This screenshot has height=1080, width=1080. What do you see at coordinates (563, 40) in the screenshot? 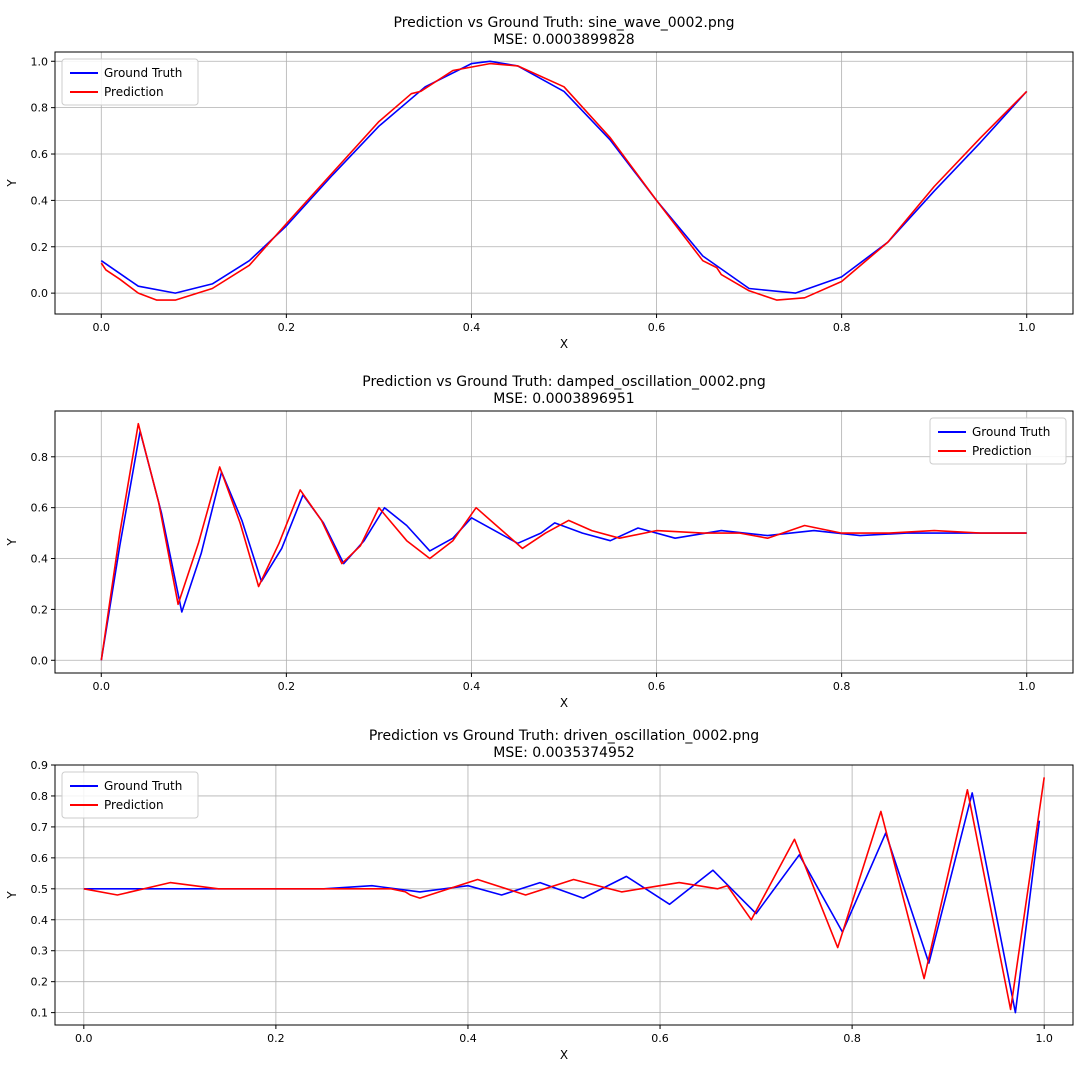
I see `chart-subtitle: MSE: 0.0003899828` at bounding box center [563, 40].